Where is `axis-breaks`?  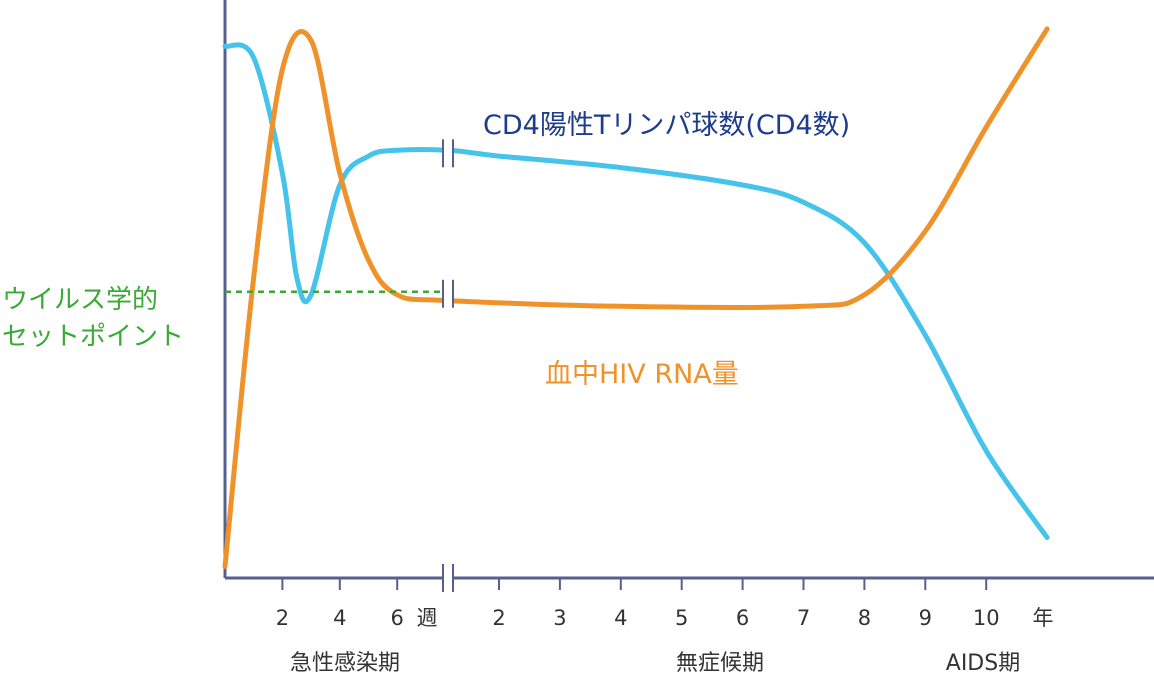
axis-breaks is located at coordinates (448, 365).